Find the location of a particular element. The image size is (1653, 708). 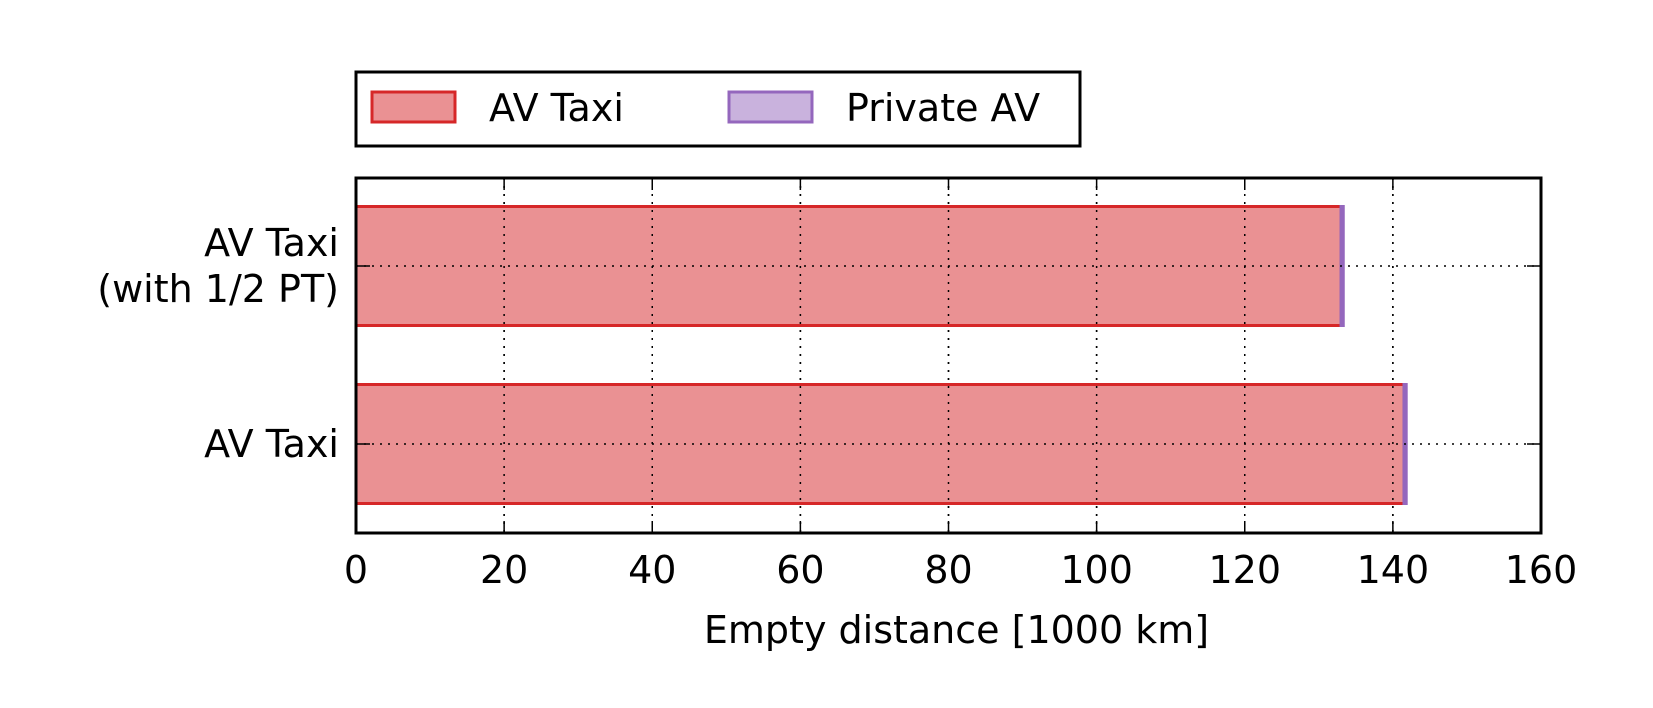

x-tick-label: 40 is located at coordinates (652, 570).